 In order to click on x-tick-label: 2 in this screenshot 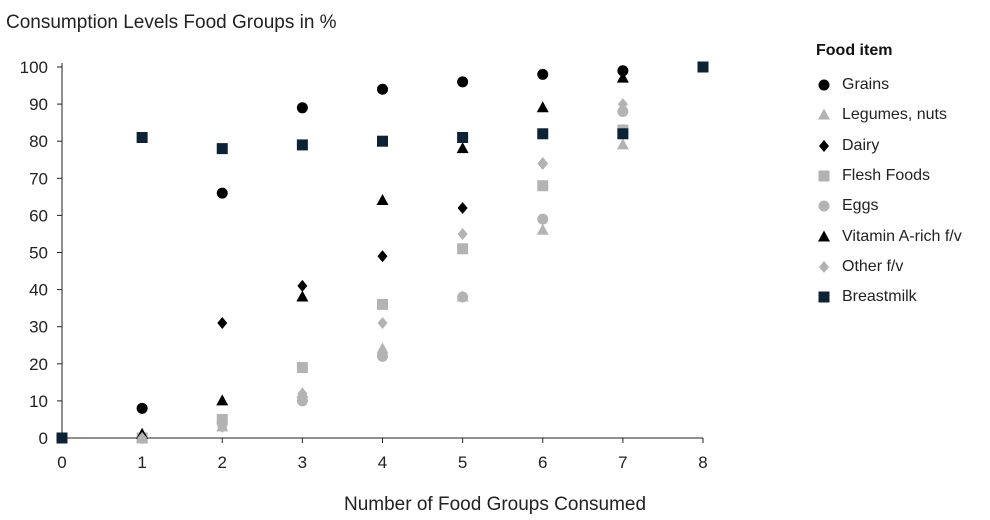, I will do `click(222, 462)`.